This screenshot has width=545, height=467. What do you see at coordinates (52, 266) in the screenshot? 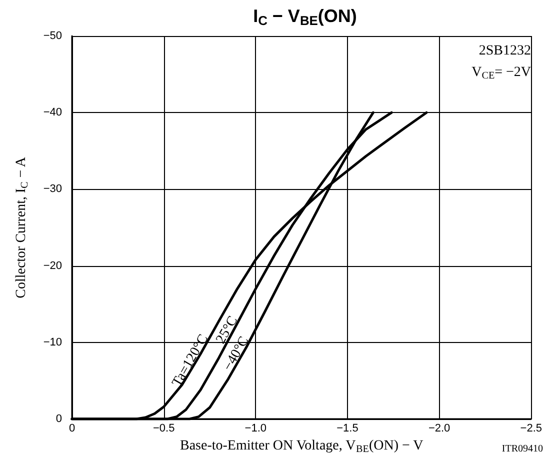
I see `y-tick-label: −20` at bounding box center [52, 266].